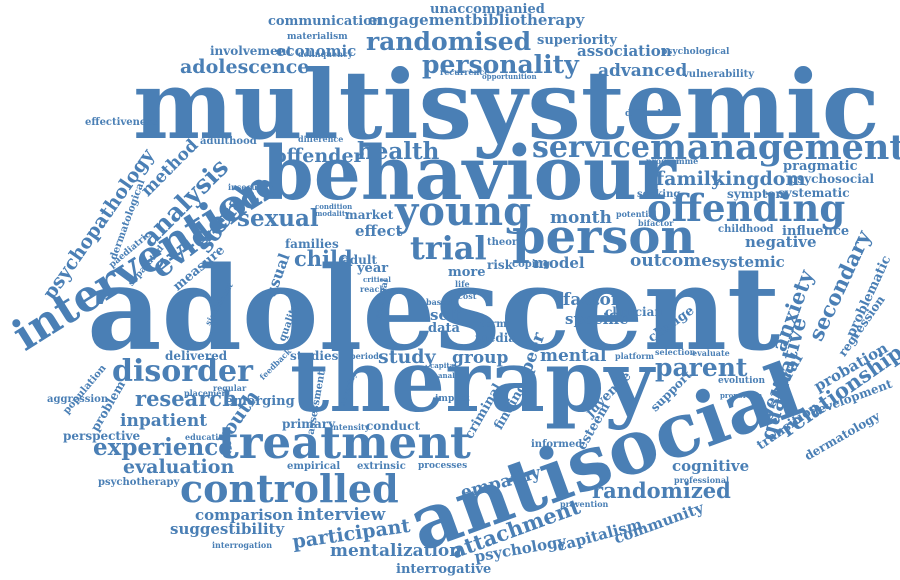  Describe the element at coordinates (350, 427) in the screenshot. I see `word: intensity` at that location.